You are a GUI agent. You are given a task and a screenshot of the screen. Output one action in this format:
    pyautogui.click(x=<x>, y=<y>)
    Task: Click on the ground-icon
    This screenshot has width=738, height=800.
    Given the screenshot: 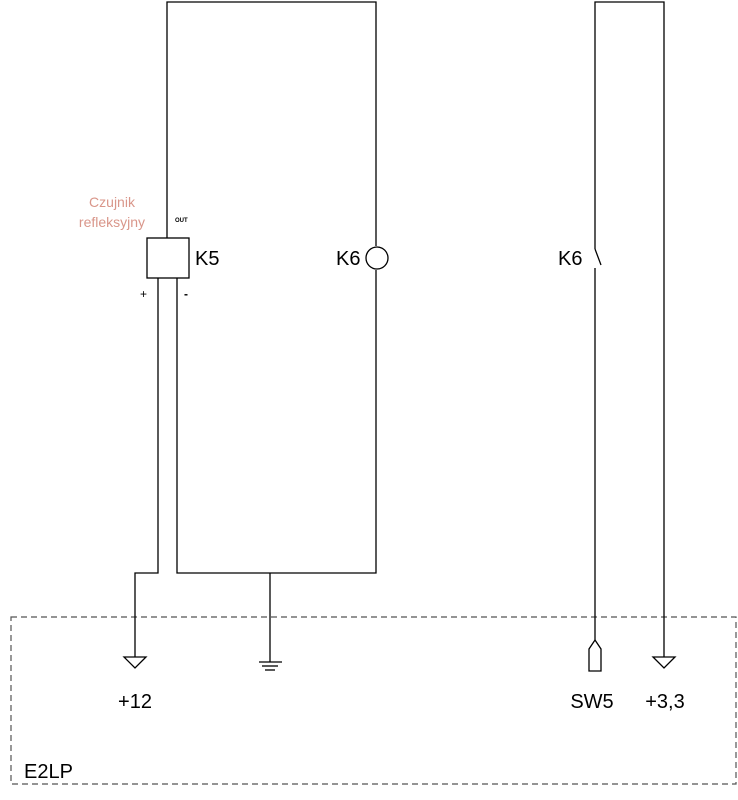 What is the action you would take?
    pyautogui.click(x=270, y=666)
    